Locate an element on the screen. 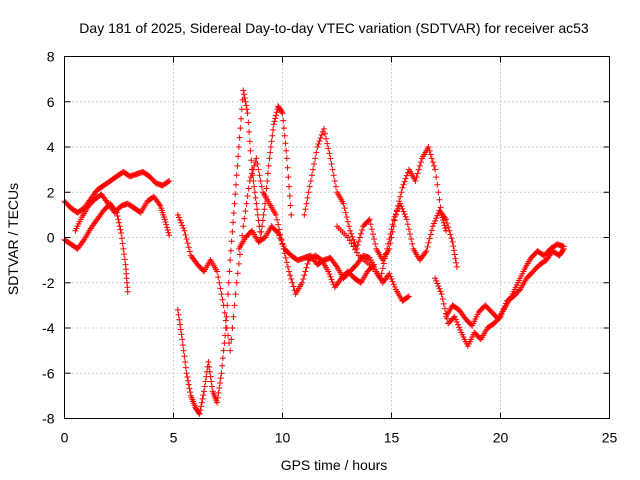 This screenshot has height=480, width=640. series-track-e is located at coordinates (276, 254).